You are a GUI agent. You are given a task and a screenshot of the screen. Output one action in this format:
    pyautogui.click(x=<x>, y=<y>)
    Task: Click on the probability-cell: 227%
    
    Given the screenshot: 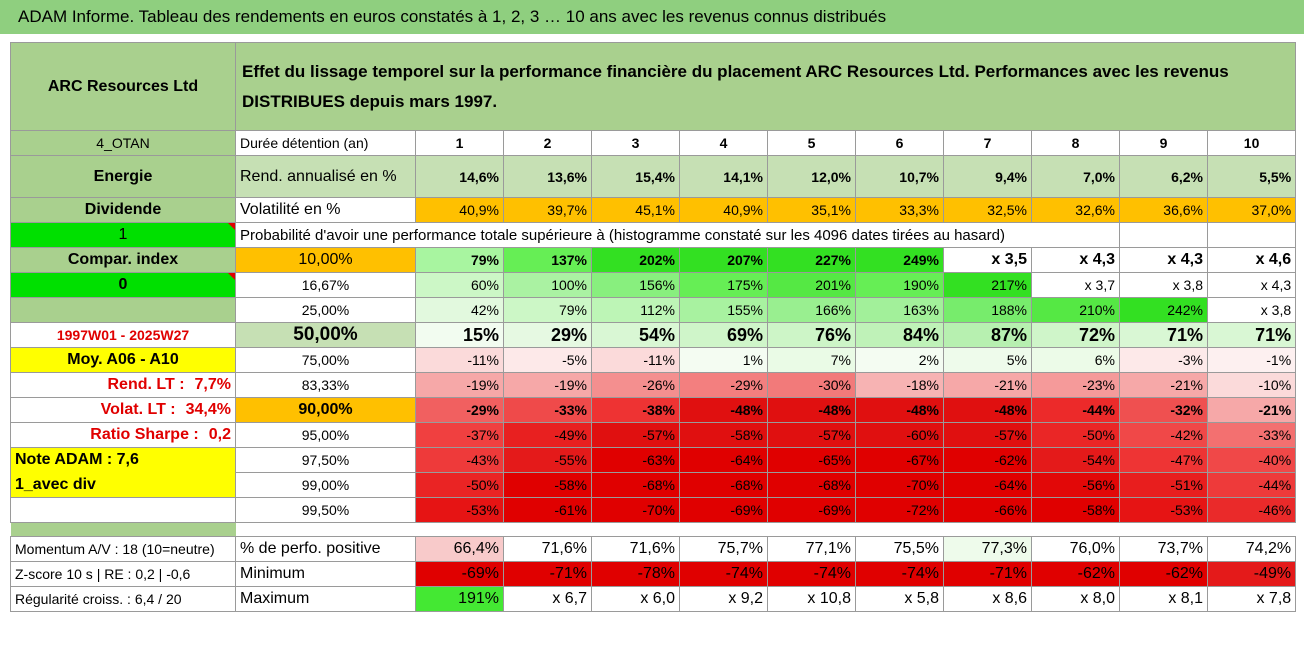 What is the action you would take?
    pyautogui.click(x=811, y=260)
    